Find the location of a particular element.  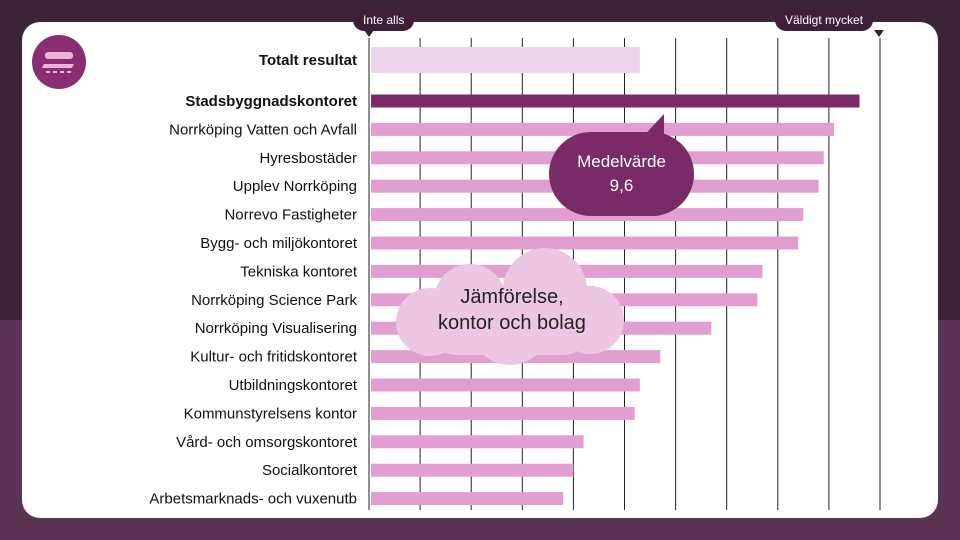

scale-max-marker is located at coordinates (879, 33).